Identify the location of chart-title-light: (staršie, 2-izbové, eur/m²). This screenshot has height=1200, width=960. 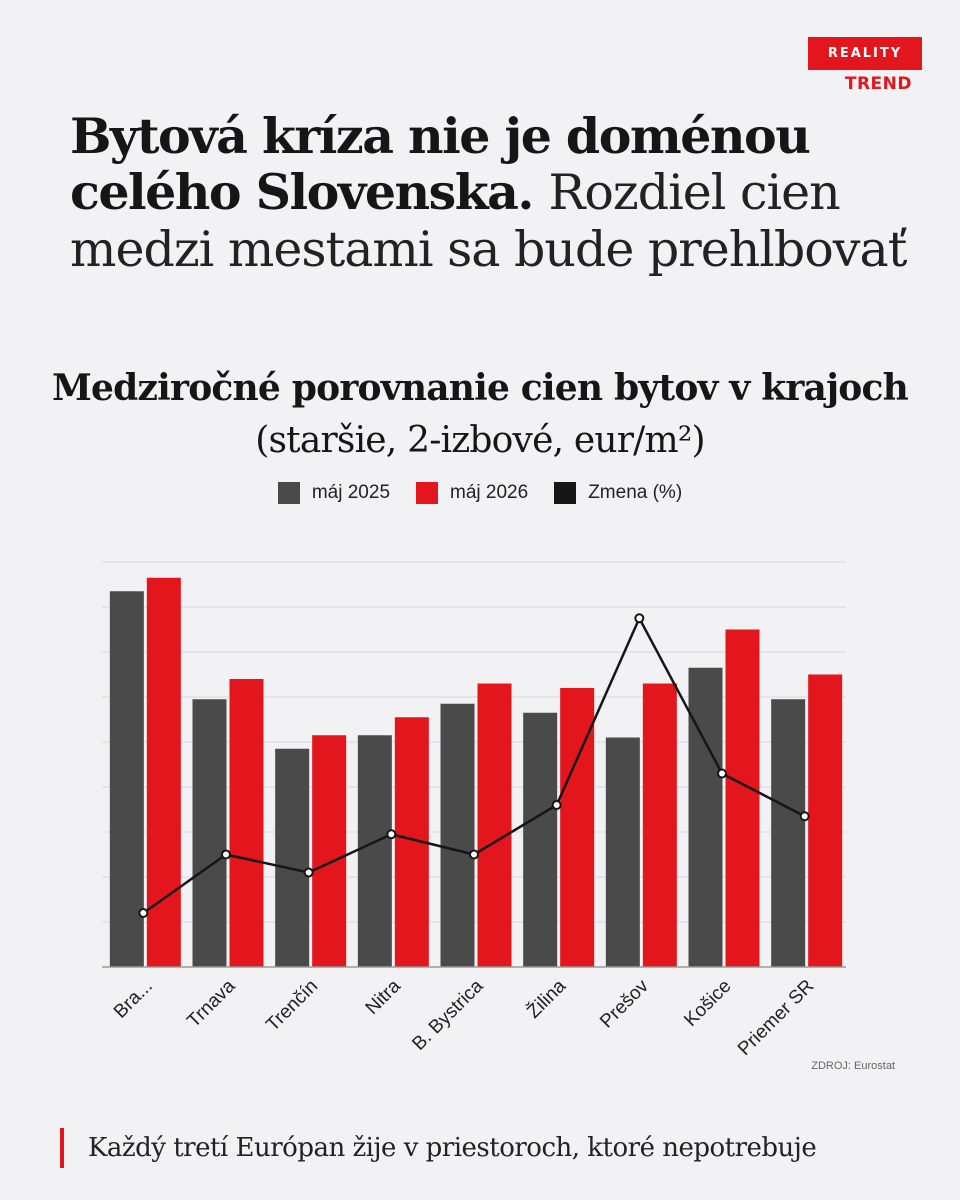
(480, 440).